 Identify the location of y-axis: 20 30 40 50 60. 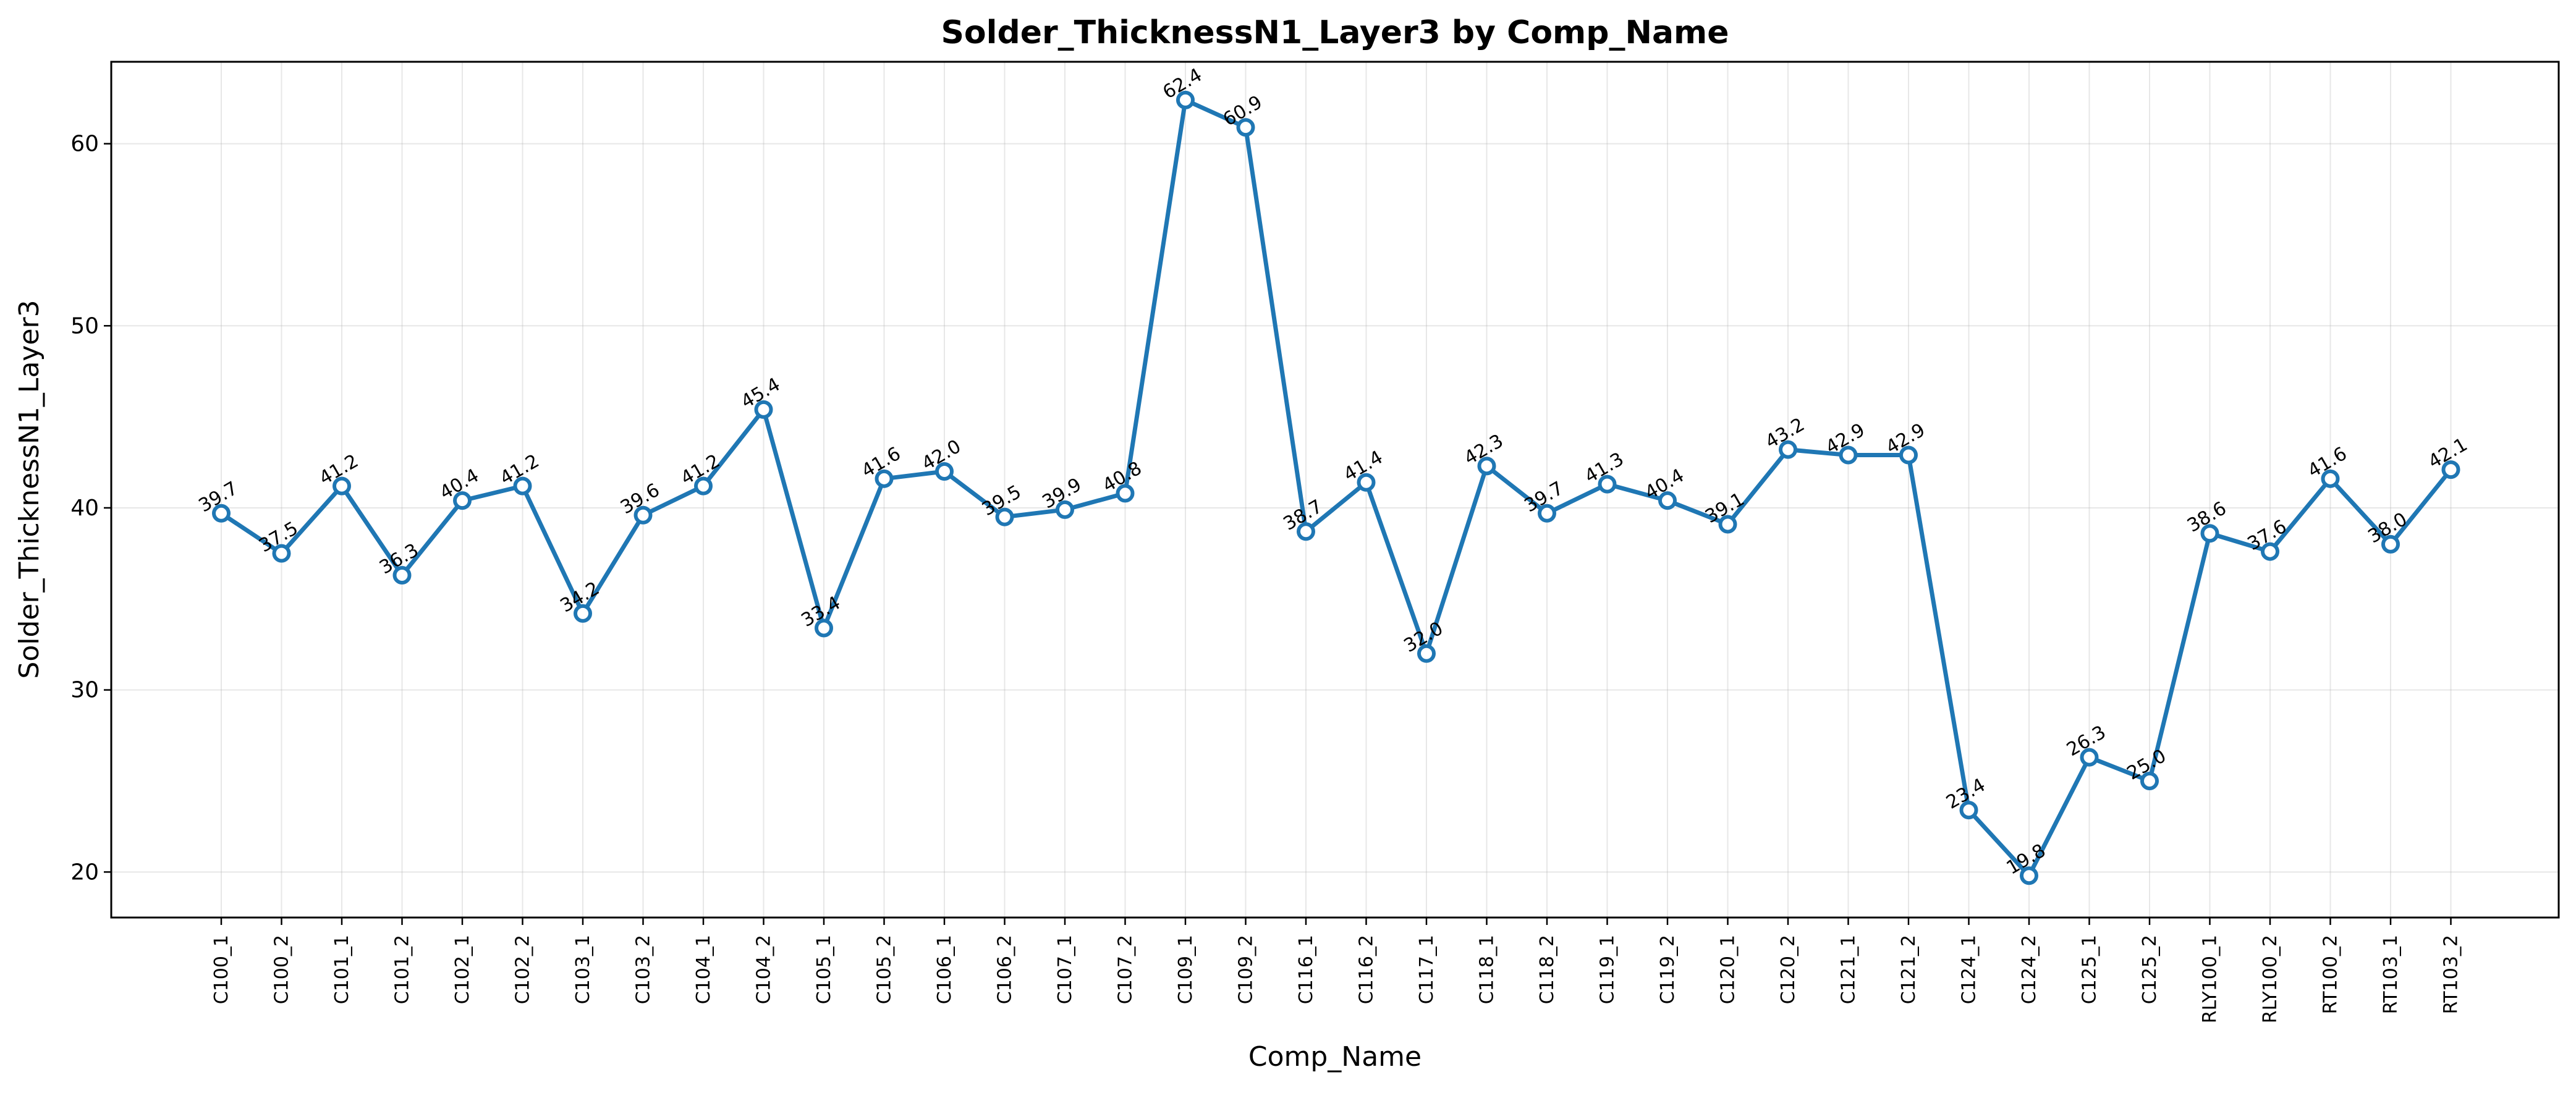
(90, 508).